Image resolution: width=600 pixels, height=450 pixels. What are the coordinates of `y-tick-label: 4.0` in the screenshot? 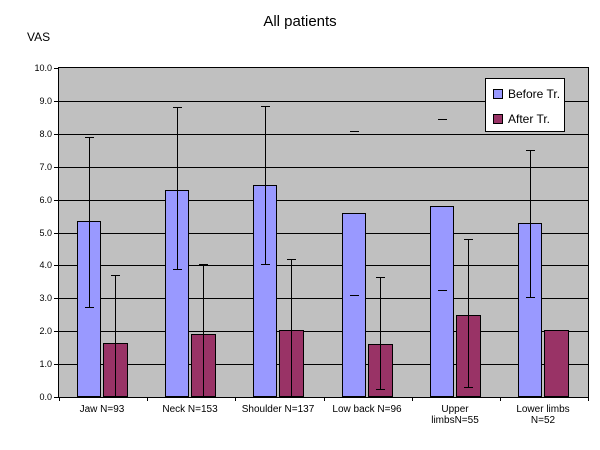 It's located at (45, 265).